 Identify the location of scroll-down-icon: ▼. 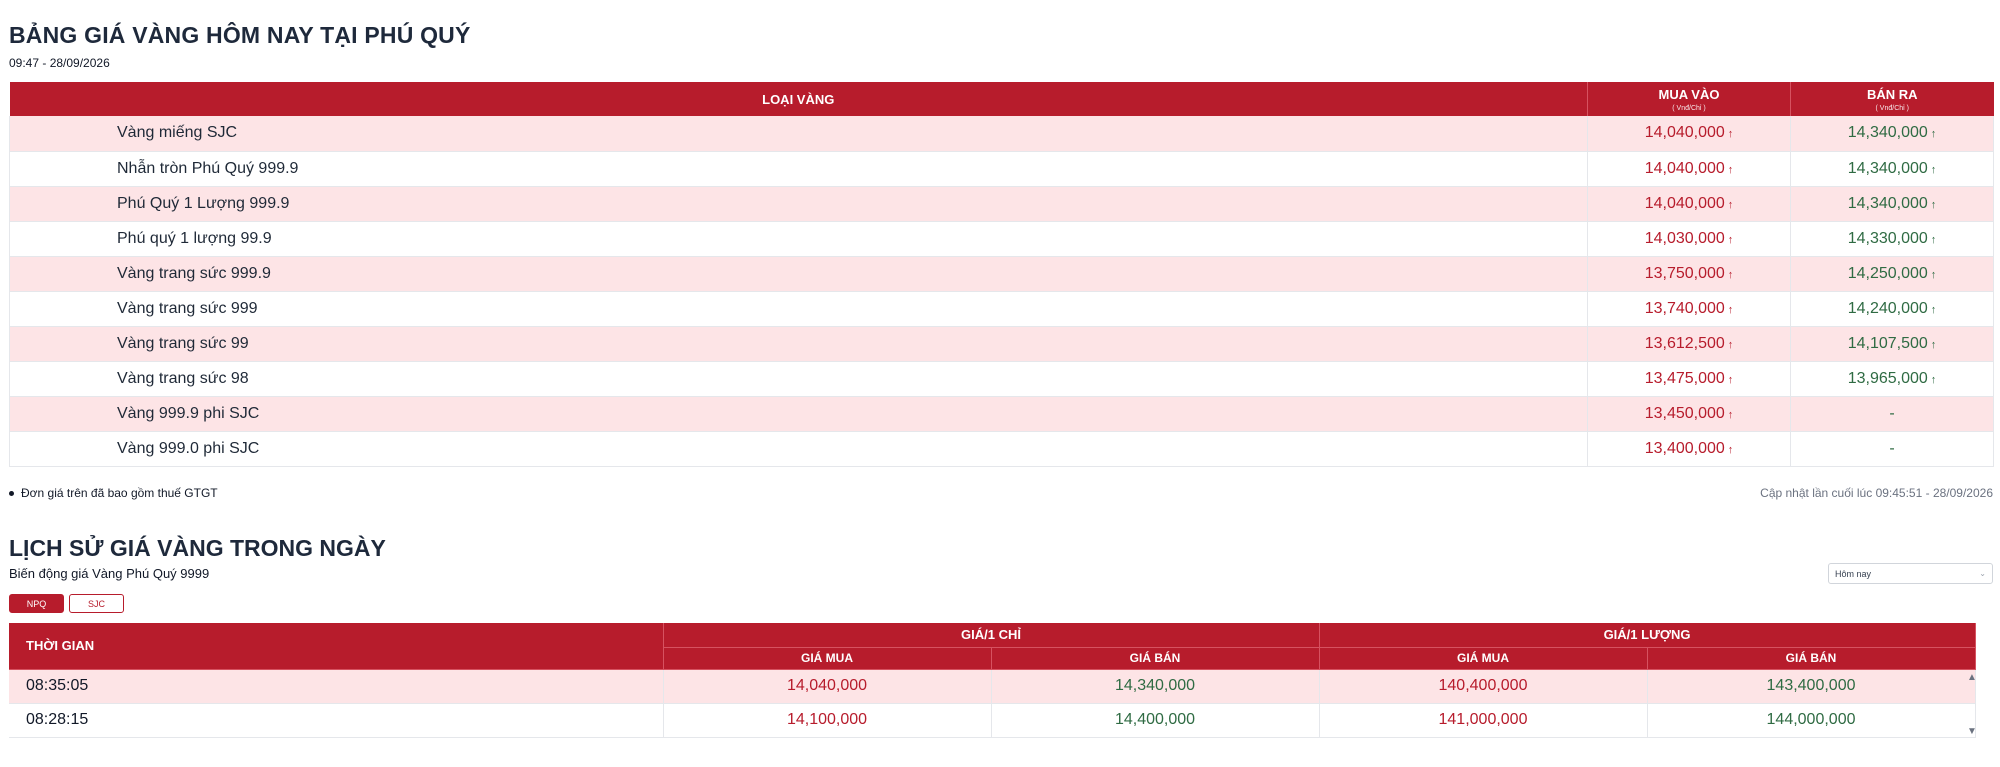
(1972, 731).